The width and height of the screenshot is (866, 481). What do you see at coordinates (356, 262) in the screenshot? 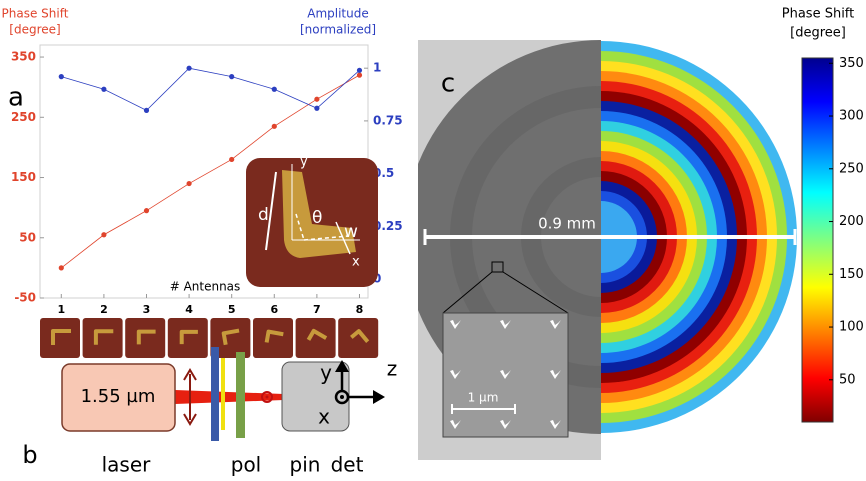
I see `inset-label: x` at bounding box center [356, 262].